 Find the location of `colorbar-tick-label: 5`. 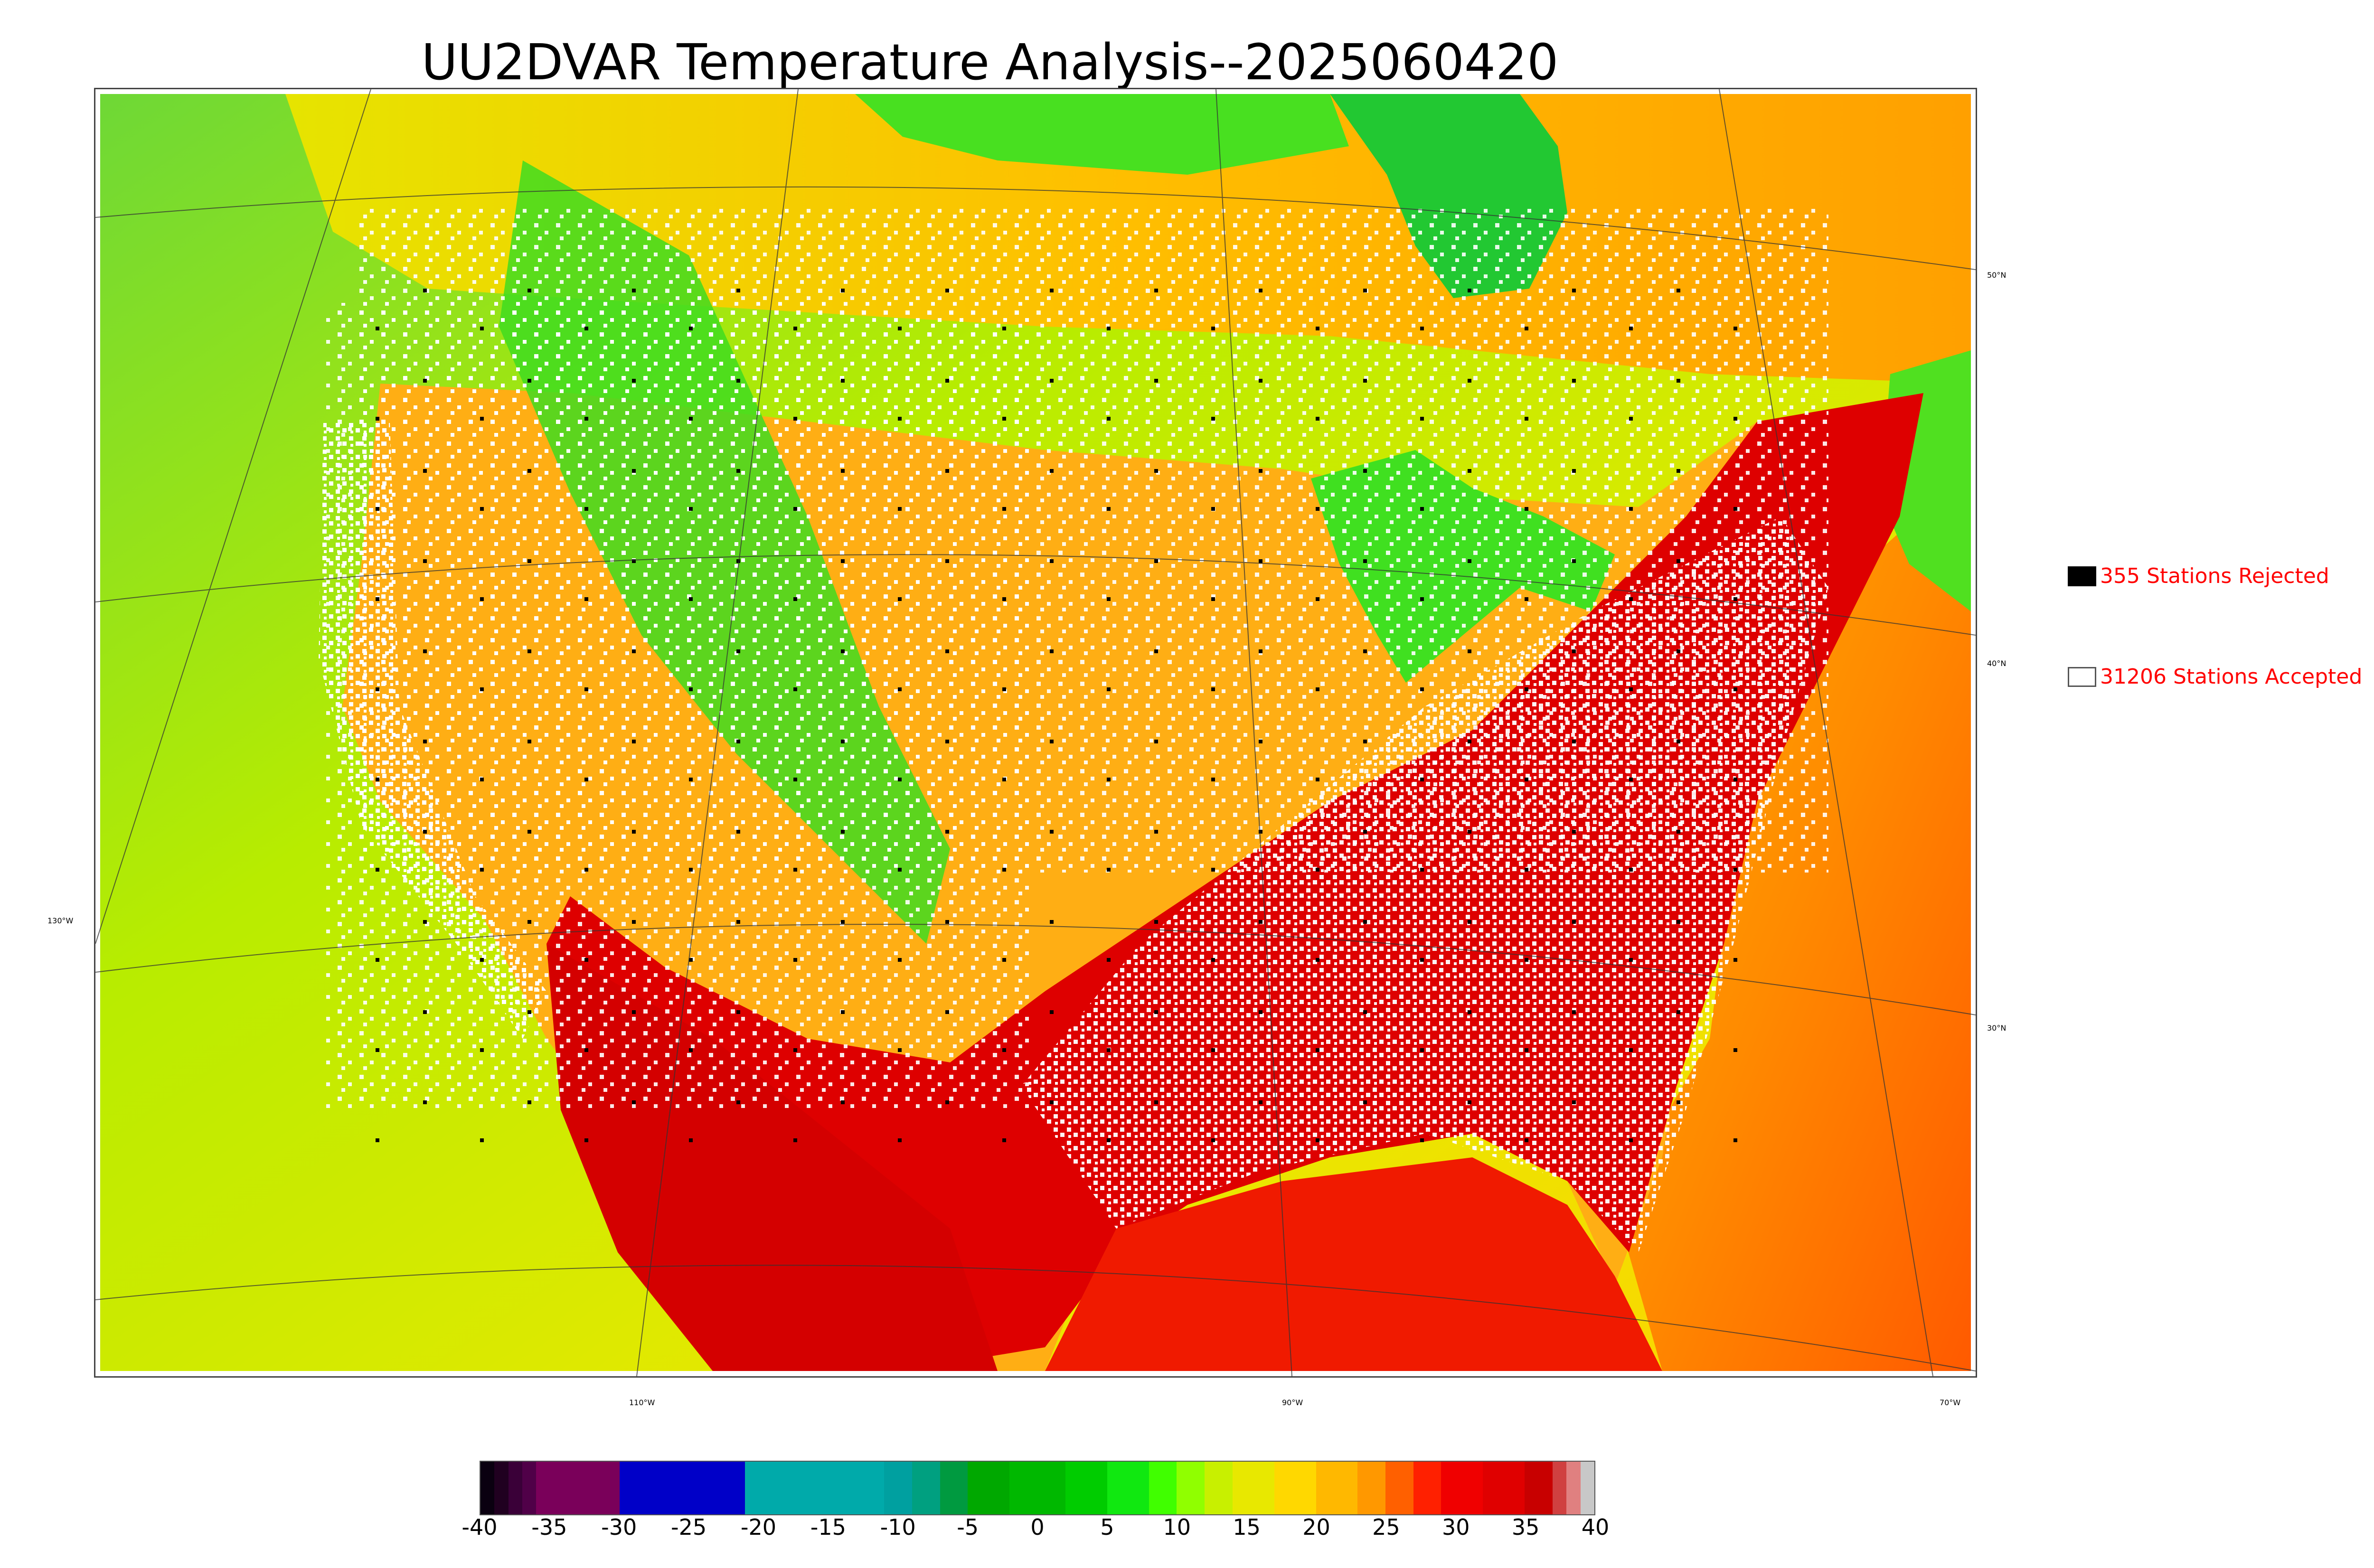

colorbar-tick-label: 5 is located at coordinates (1107, 1527).